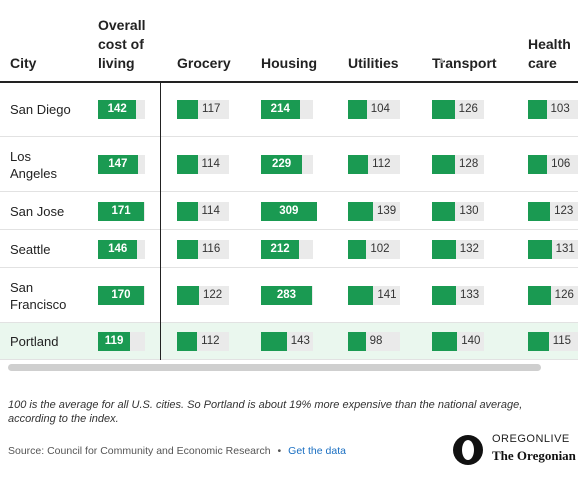  What do you see at coordinates (33, 164) in the screenshot?
I see `city-name: Los Angeles` at bounding box center [33, 164].